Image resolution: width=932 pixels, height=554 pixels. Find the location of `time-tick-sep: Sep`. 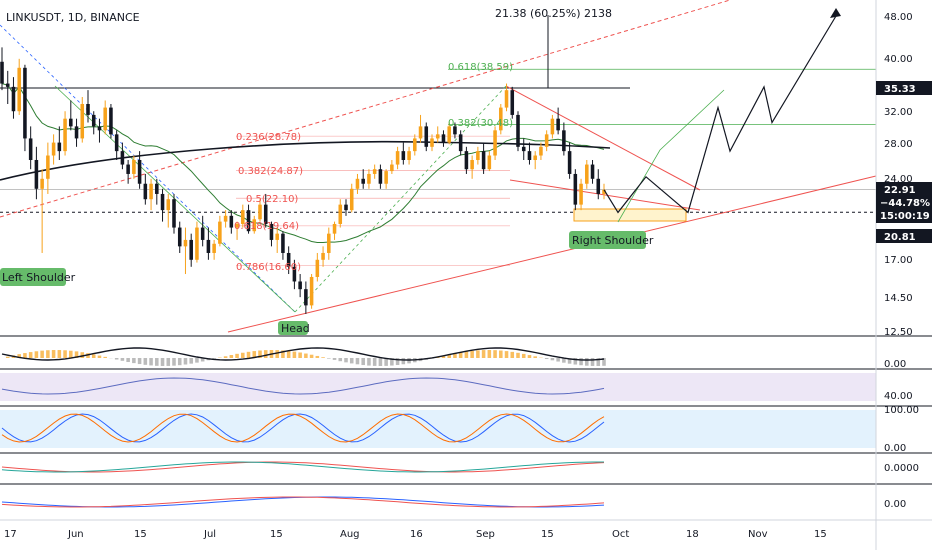

time-tick-sep: Sep is located at coordinates (485, 534).